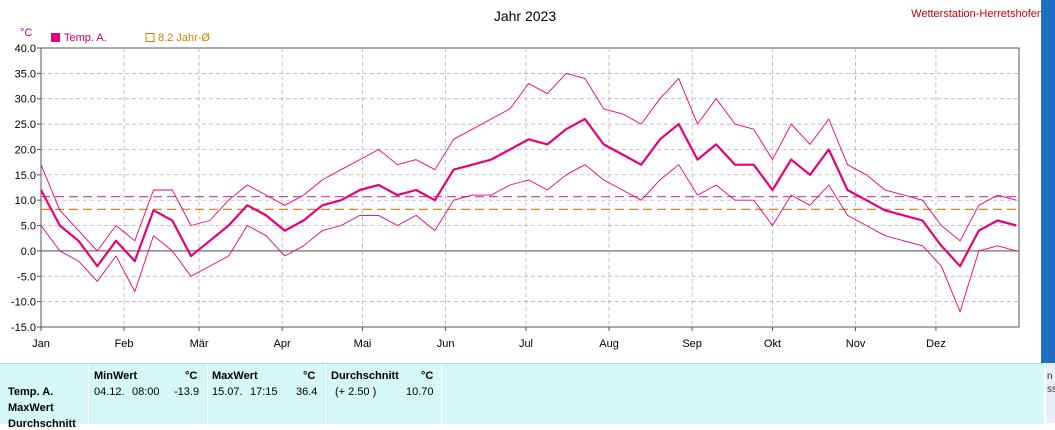 Image resolution: width=1055 pixels, height=430 pixels. What do you see at coordinates (25, 150) in the screenshot?
I see `y-tick-label: 20.0` at bounding box center [25, 150].